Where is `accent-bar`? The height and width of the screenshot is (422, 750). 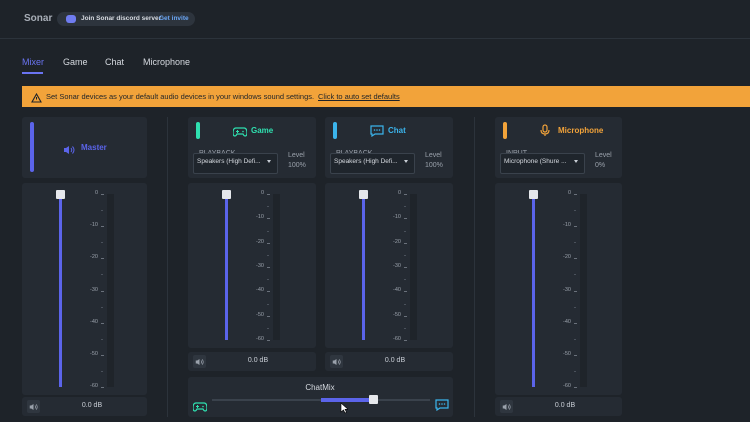
accent-bar is located at coordinates (335, 130).